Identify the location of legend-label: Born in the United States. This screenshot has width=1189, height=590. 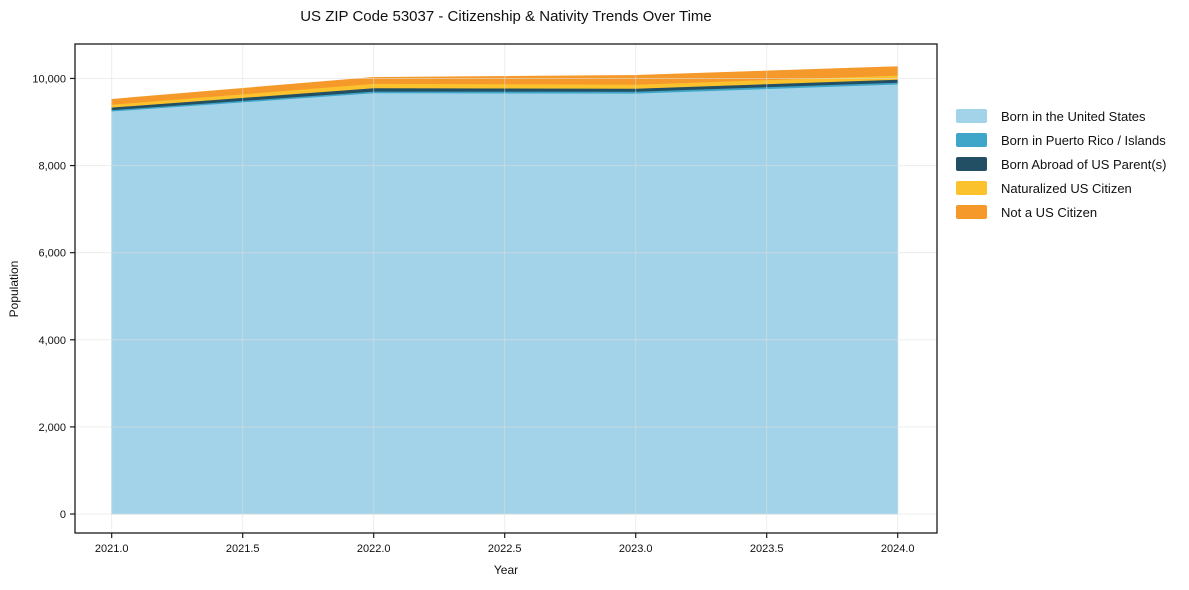
(1073, 116).